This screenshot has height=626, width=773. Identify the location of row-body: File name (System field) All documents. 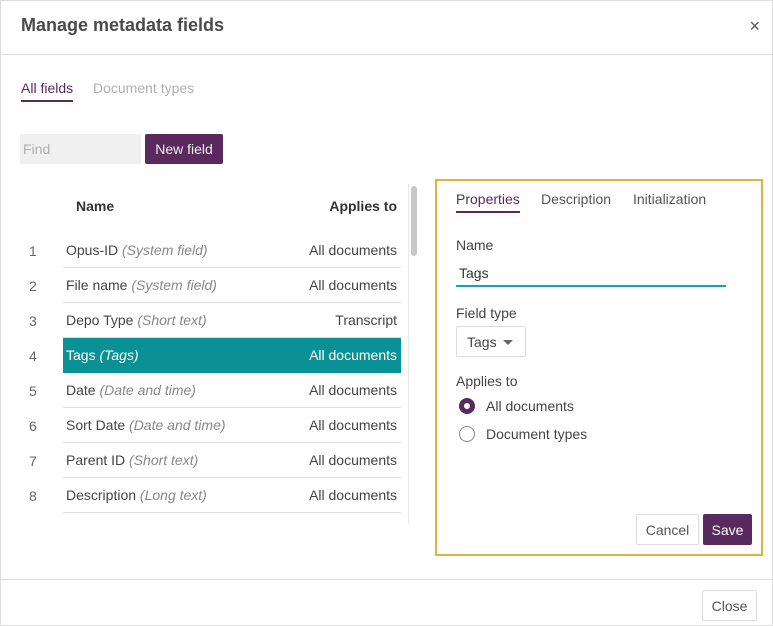
(232, 285).